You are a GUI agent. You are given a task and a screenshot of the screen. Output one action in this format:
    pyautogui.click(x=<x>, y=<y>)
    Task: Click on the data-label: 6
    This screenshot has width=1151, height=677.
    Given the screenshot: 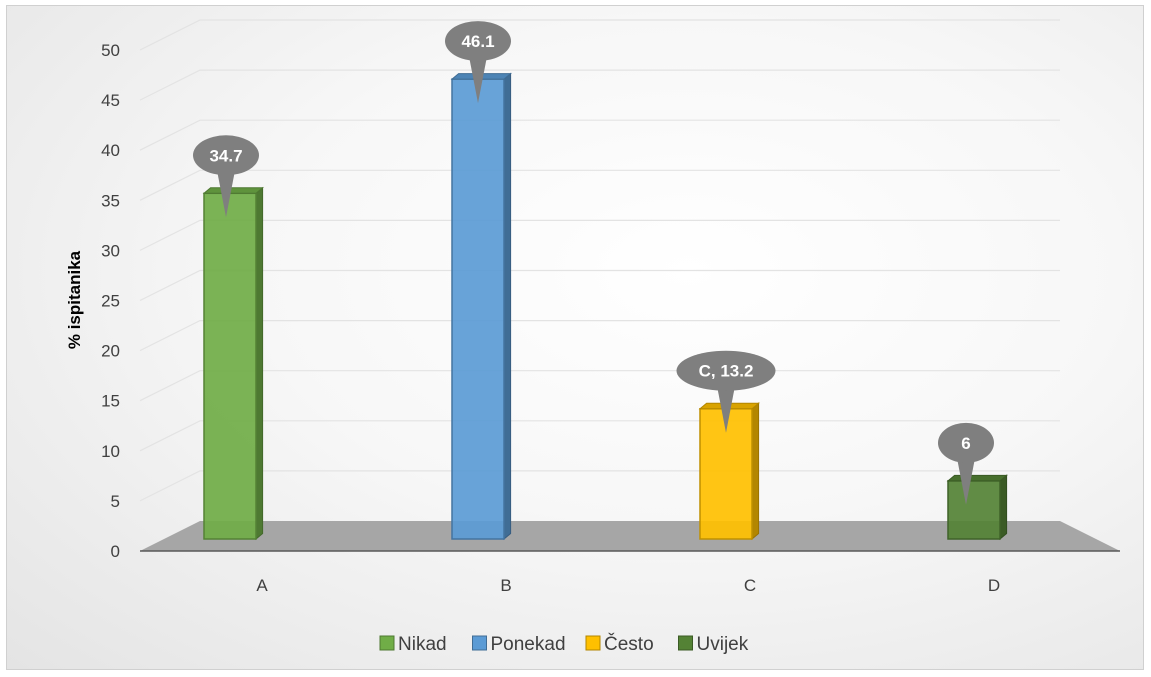 What is the action you would take?
    pyautogui.click(x=965, y=443)
    